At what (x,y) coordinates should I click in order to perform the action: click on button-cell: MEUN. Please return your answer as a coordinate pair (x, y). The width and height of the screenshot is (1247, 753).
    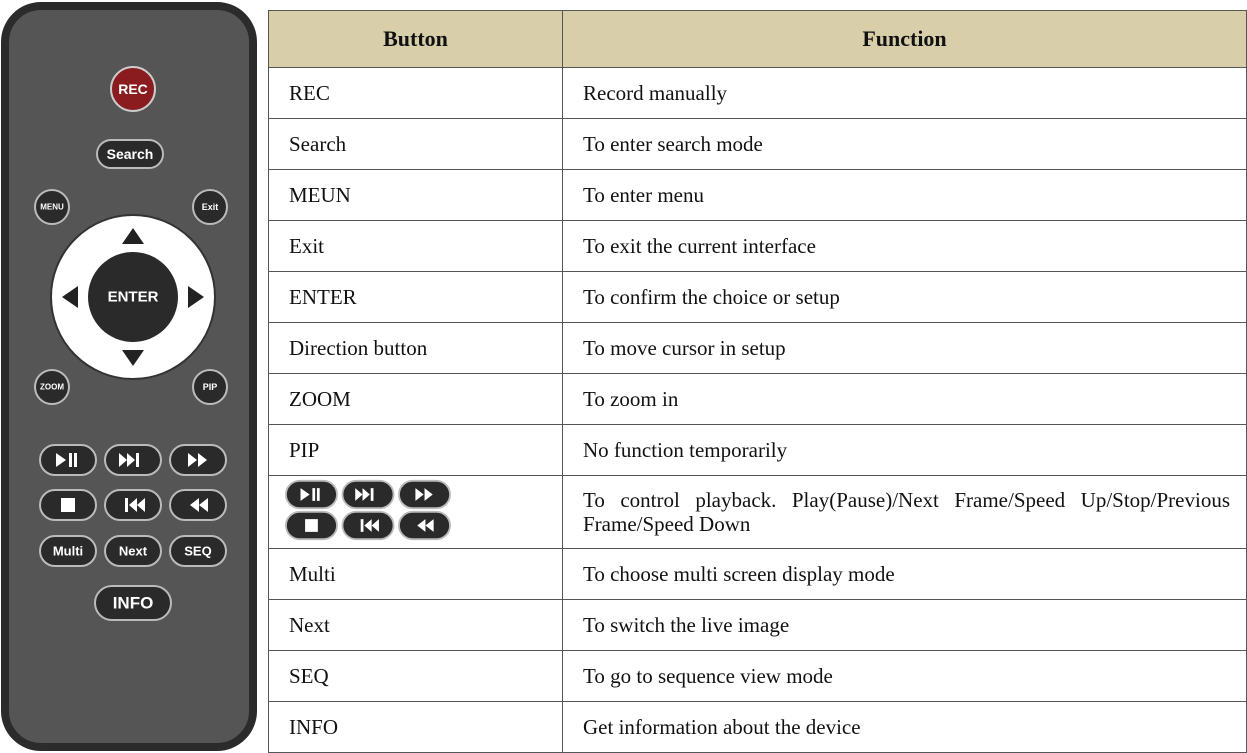
    Looking at the image, I should click on (415, 195).